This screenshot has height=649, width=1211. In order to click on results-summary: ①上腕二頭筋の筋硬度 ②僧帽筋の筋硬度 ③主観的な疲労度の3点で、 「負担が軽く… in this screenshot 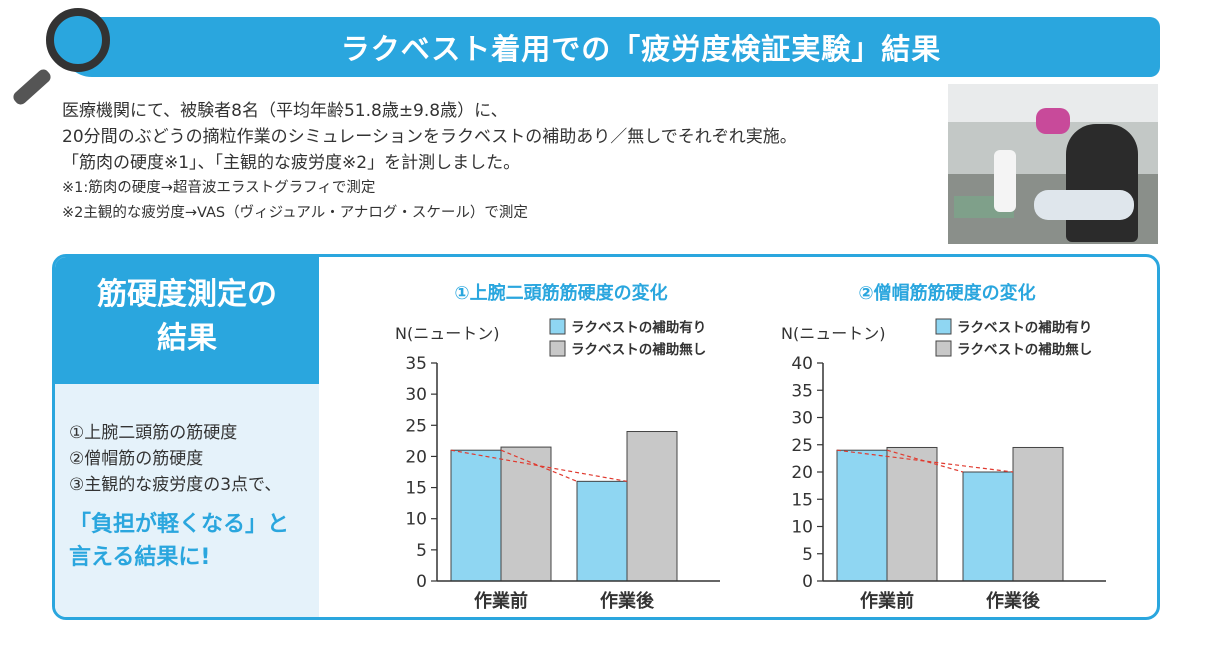, I will do `click(187, 500)`.